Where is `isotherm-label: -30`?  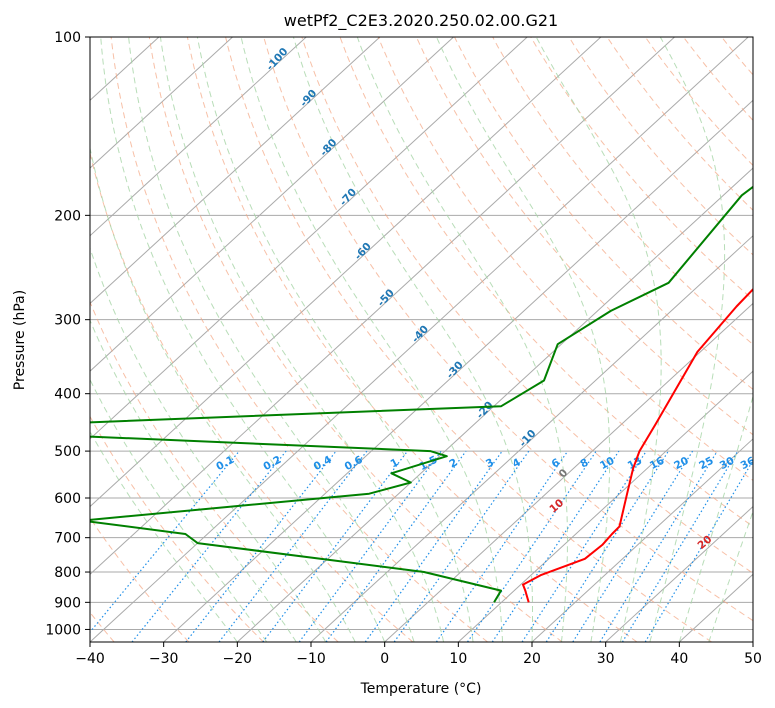
isotherm-label: -30 is located at coordinates (455, 370).